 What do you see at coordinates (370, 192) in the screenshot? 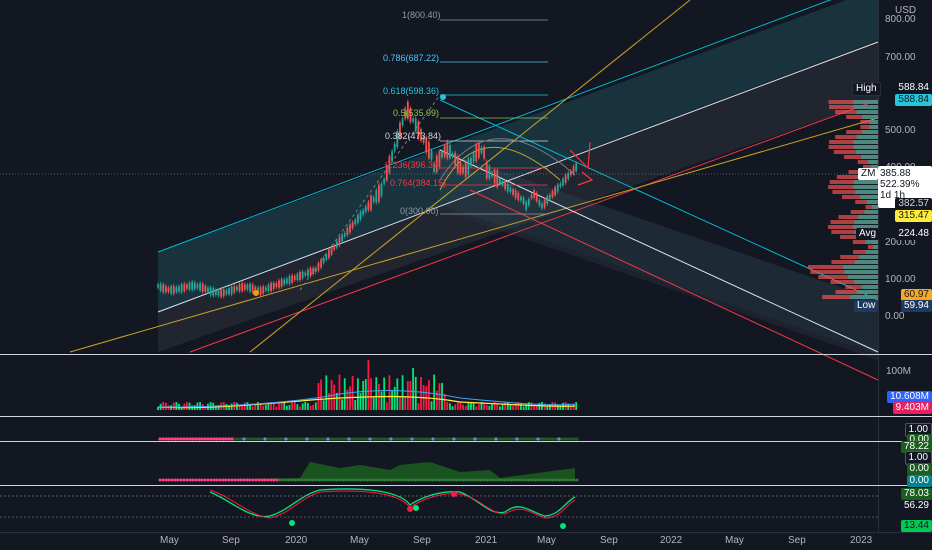
I see `dashed-trend` at bounding box center [370, 192].